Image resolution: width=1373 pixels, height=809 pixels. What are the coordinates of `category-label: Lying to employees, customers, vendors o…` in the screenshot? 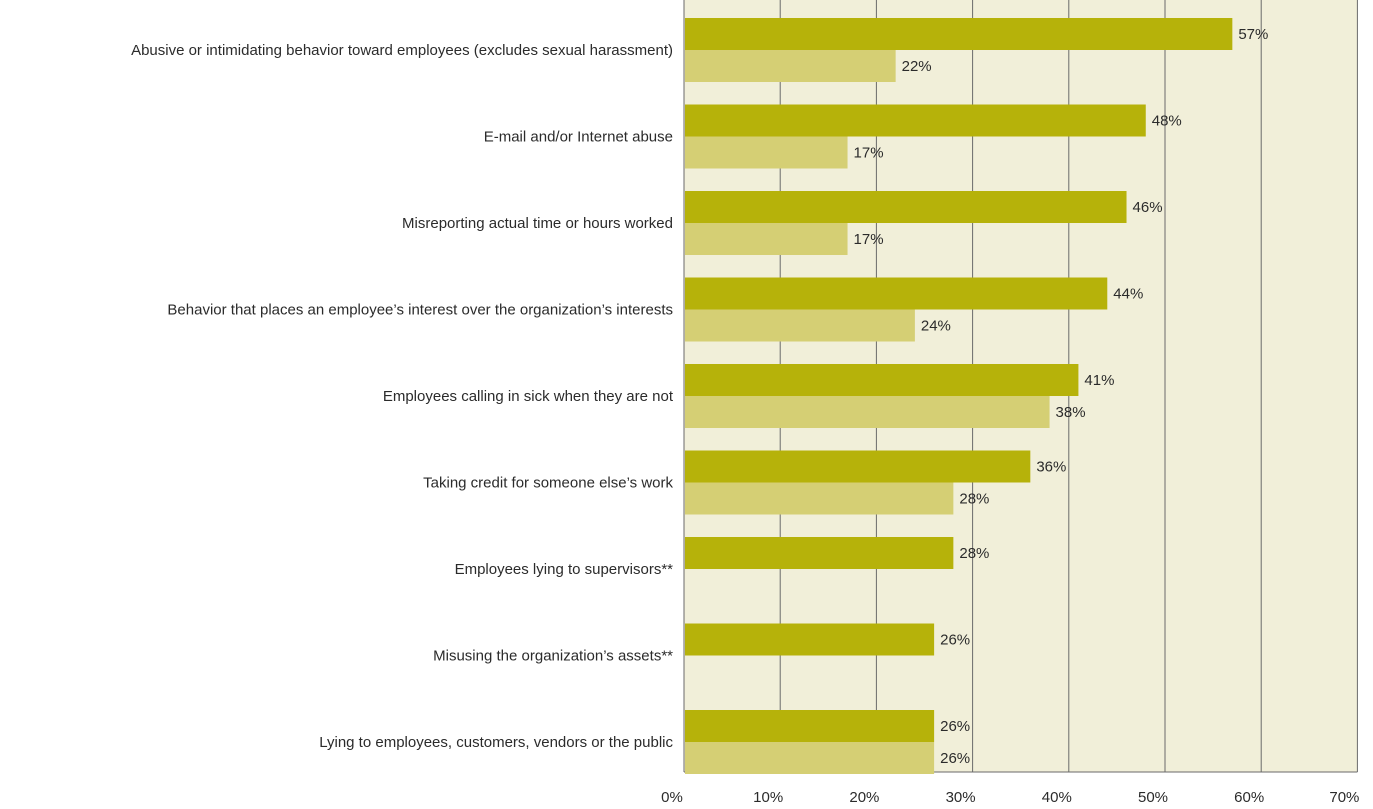 It's located at (496, 742).